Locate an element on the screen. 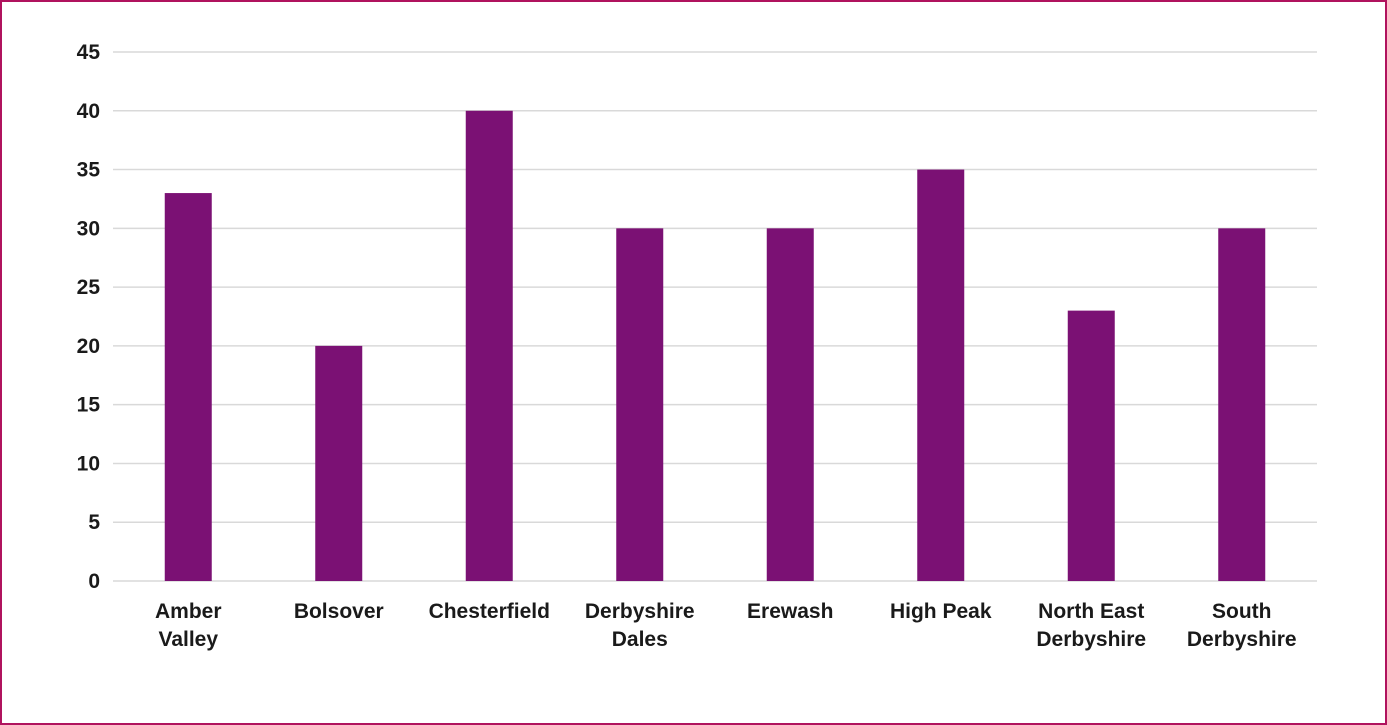  y-axis-ticks: 0 5 10 15 20 25 30 35 40 45 is located at coordinates (89, 317).